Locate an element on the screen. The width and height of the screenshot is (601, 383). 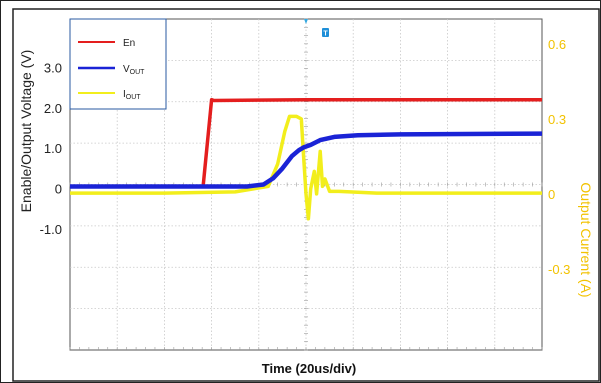
left-tick-label: -1.0 is located at coordinates (51, 229).